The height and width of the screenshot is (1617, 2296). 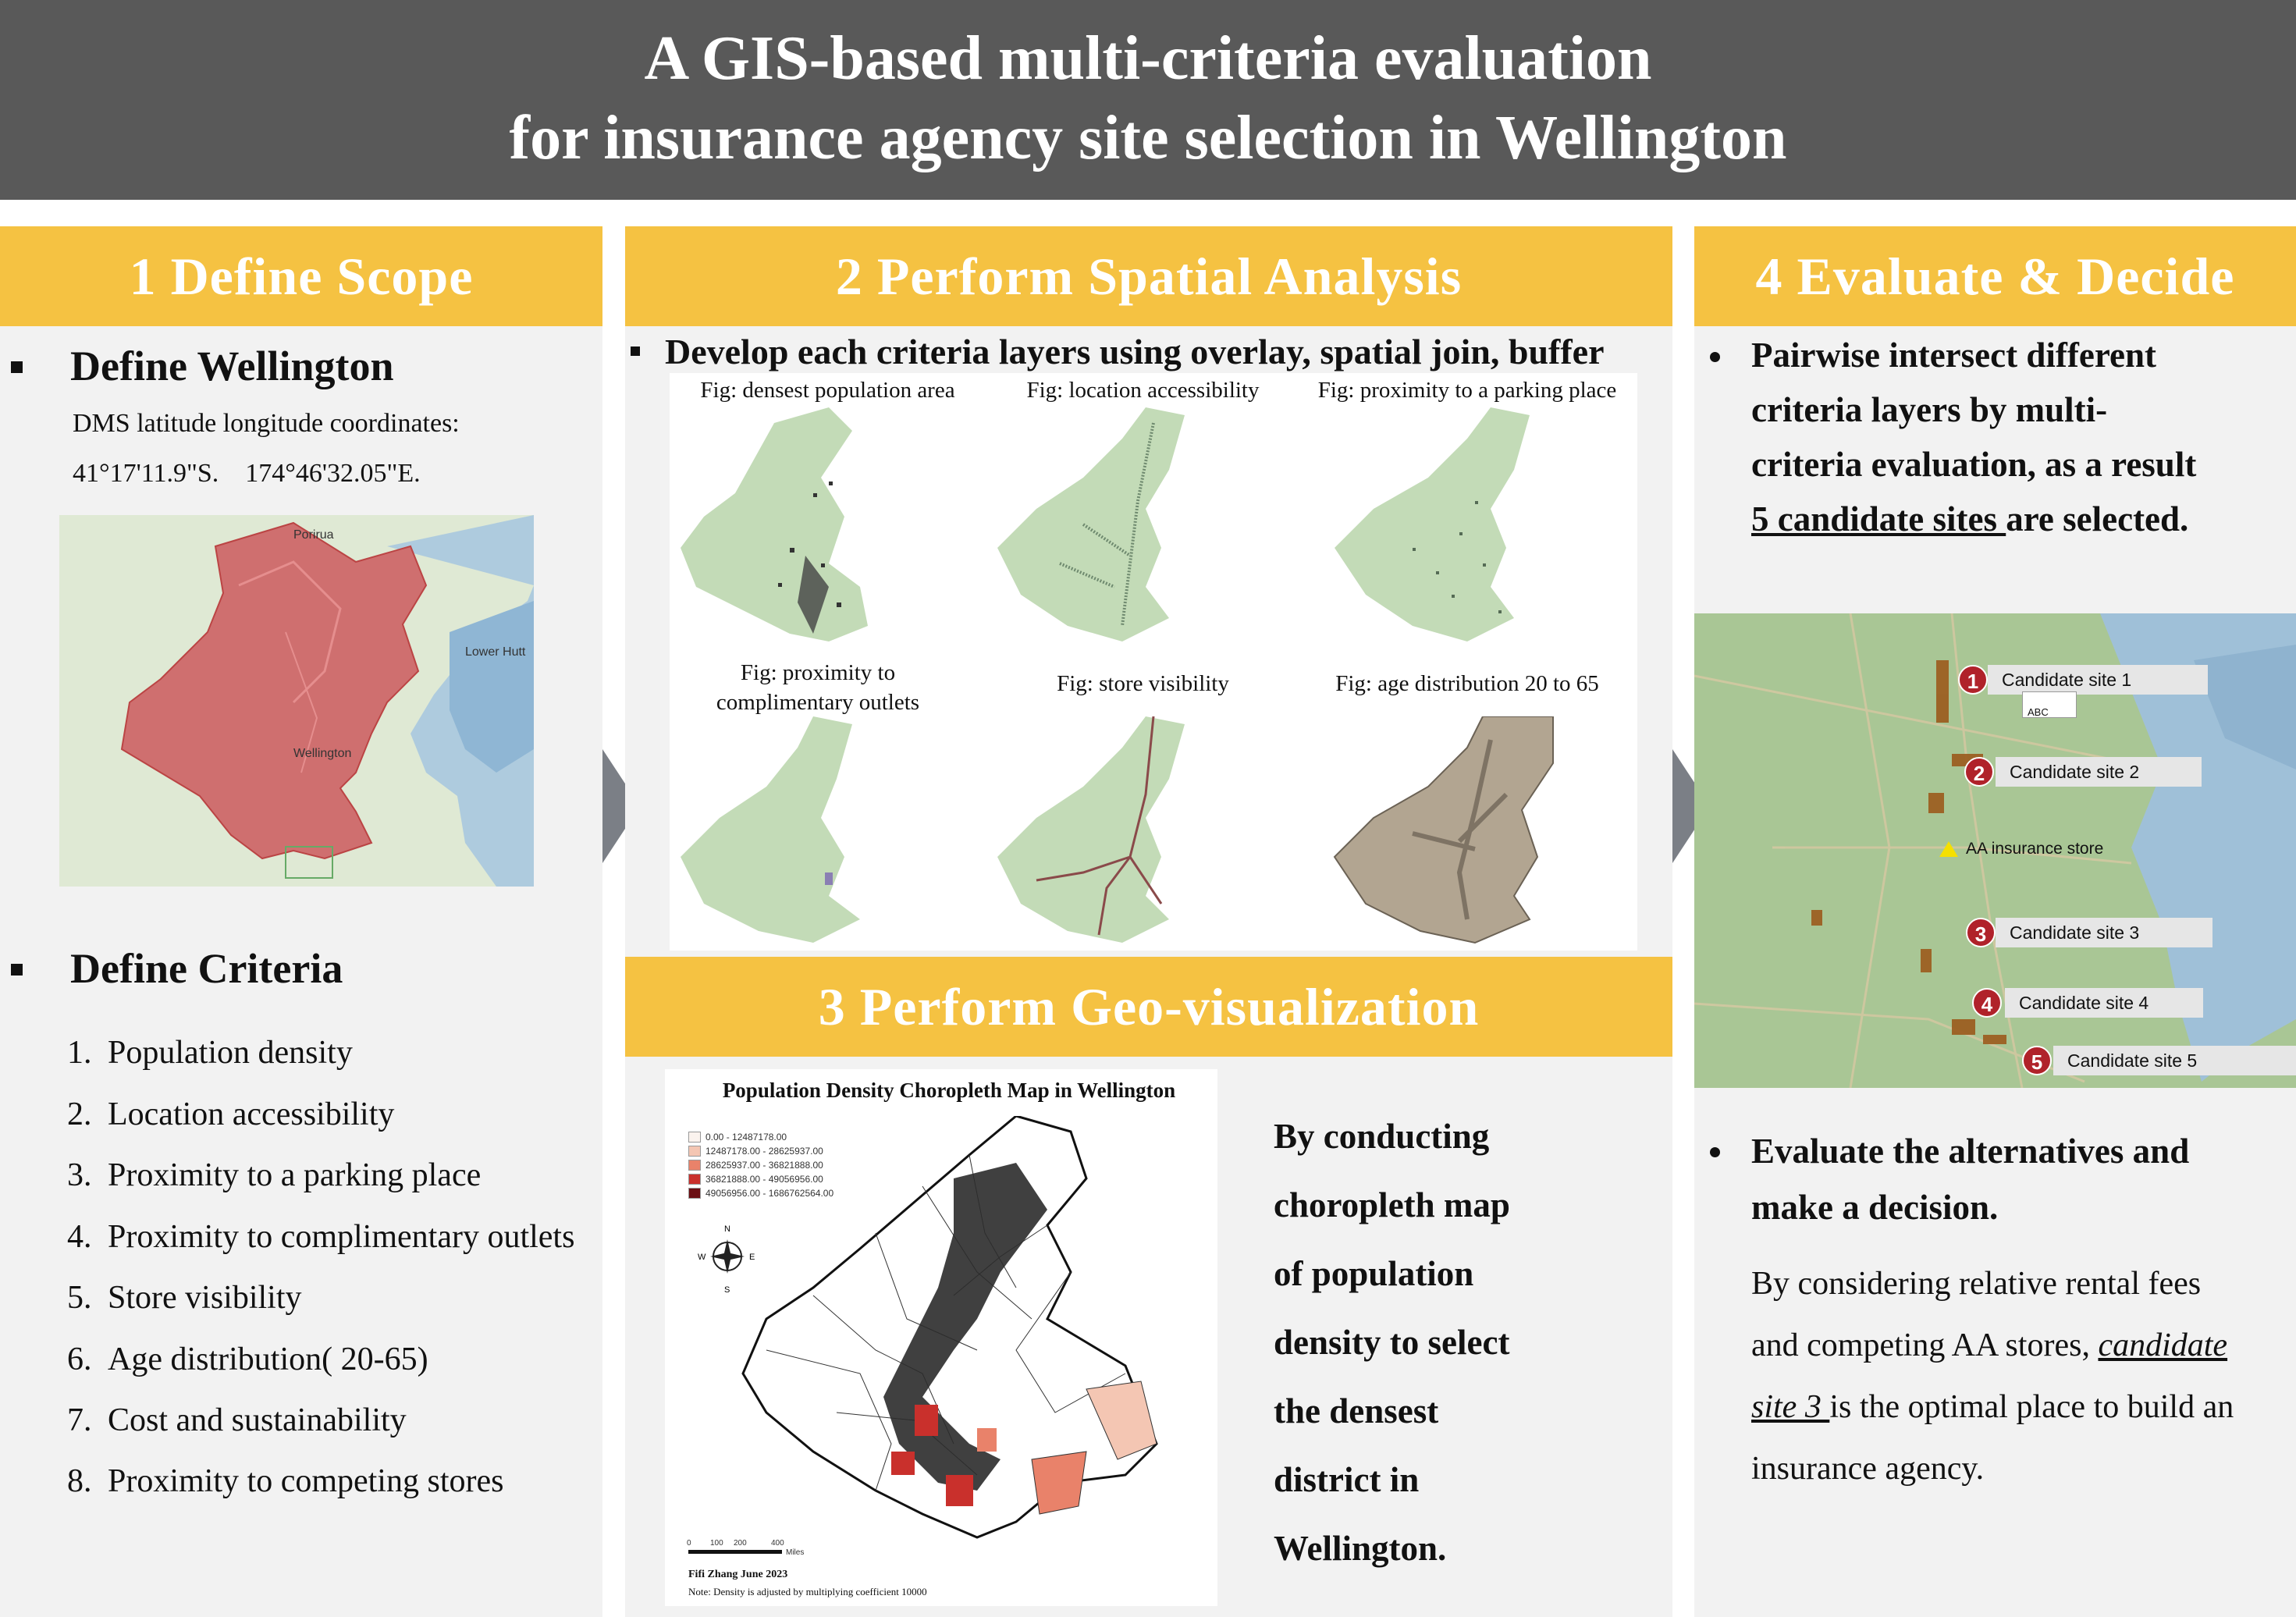 I want to click on poster-title-line1: A GIS-based multi-criteria evaluation, so click(x=1148, y=58).